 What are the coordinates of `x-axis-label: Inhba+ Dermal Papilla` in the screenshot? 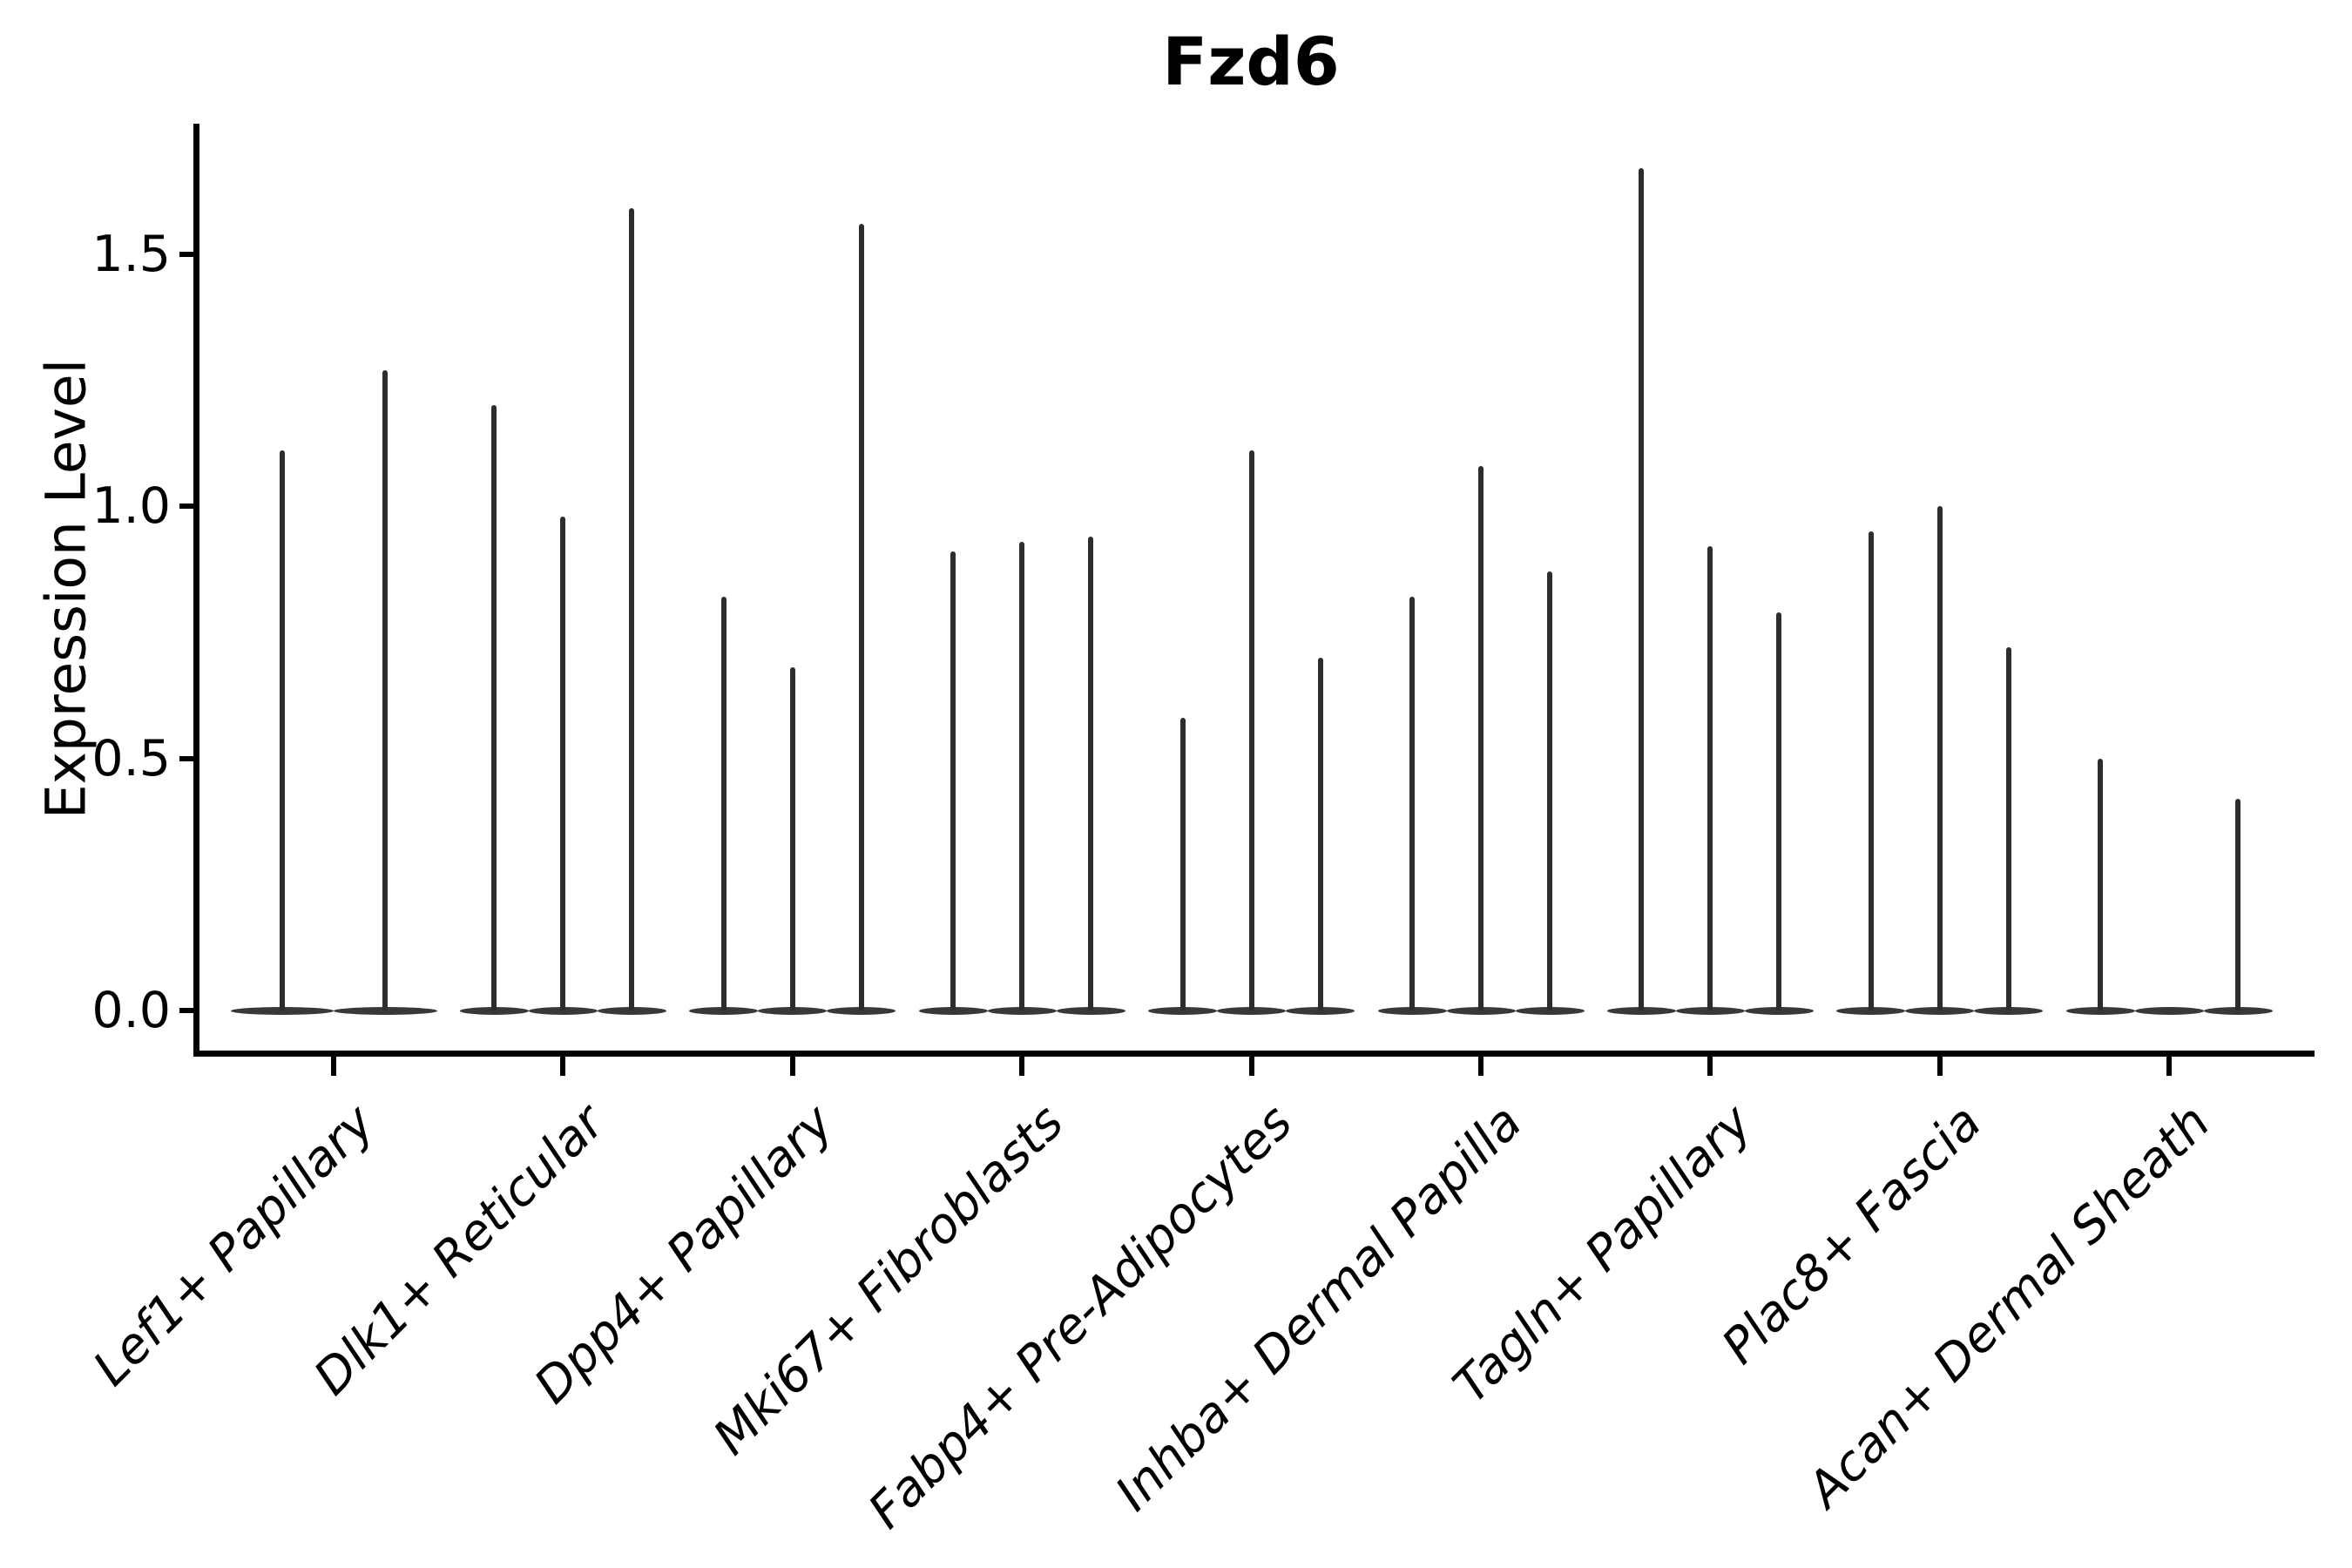 It's located at (1319, 1309).